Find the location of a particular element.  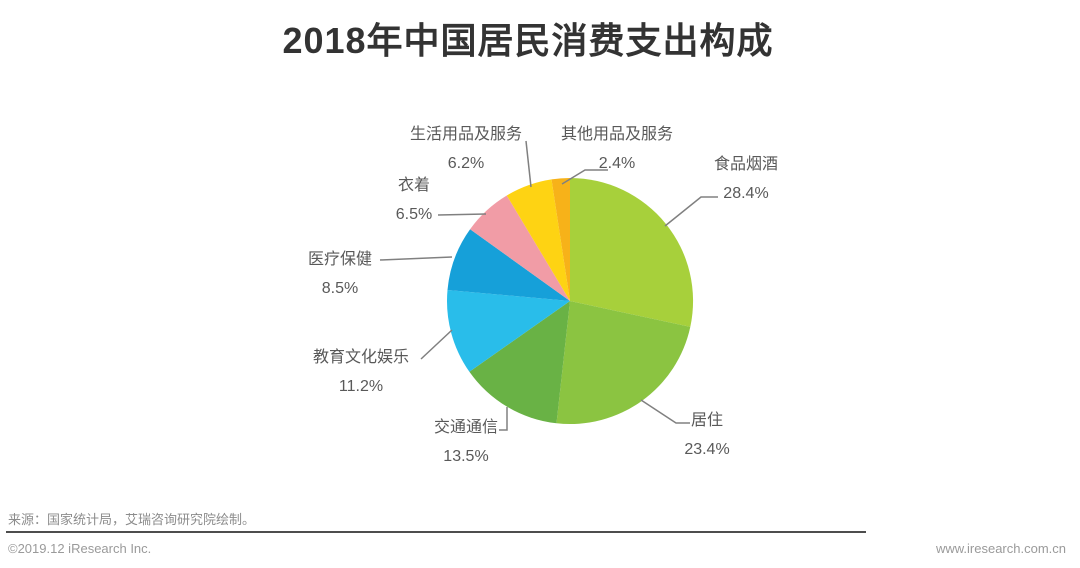

label-housing: 居住 23.4% is located at coordinates (706, 435).